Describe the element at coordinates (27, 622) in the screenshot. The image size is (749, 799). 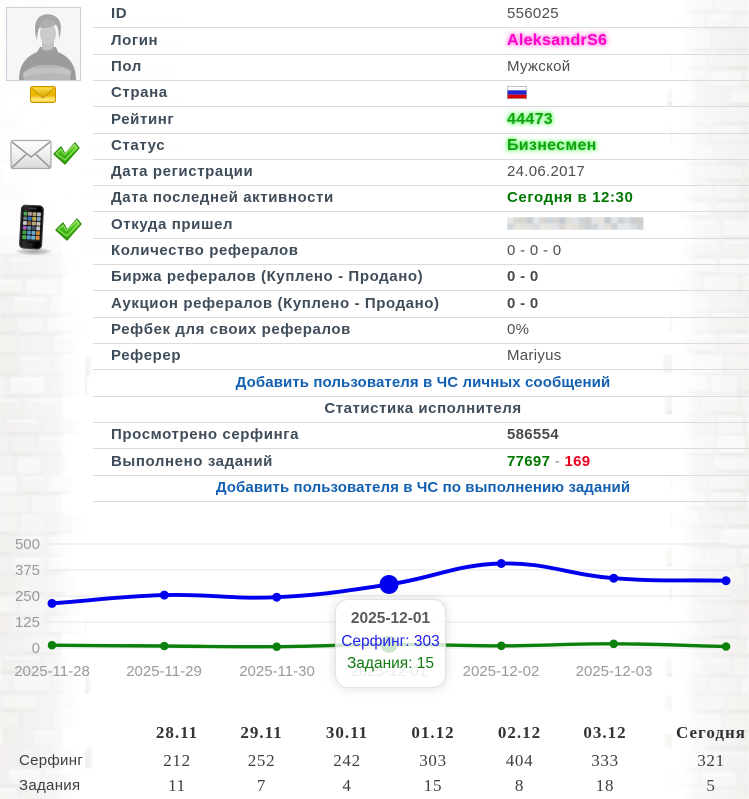
I see `svg-text: 125` at that location.